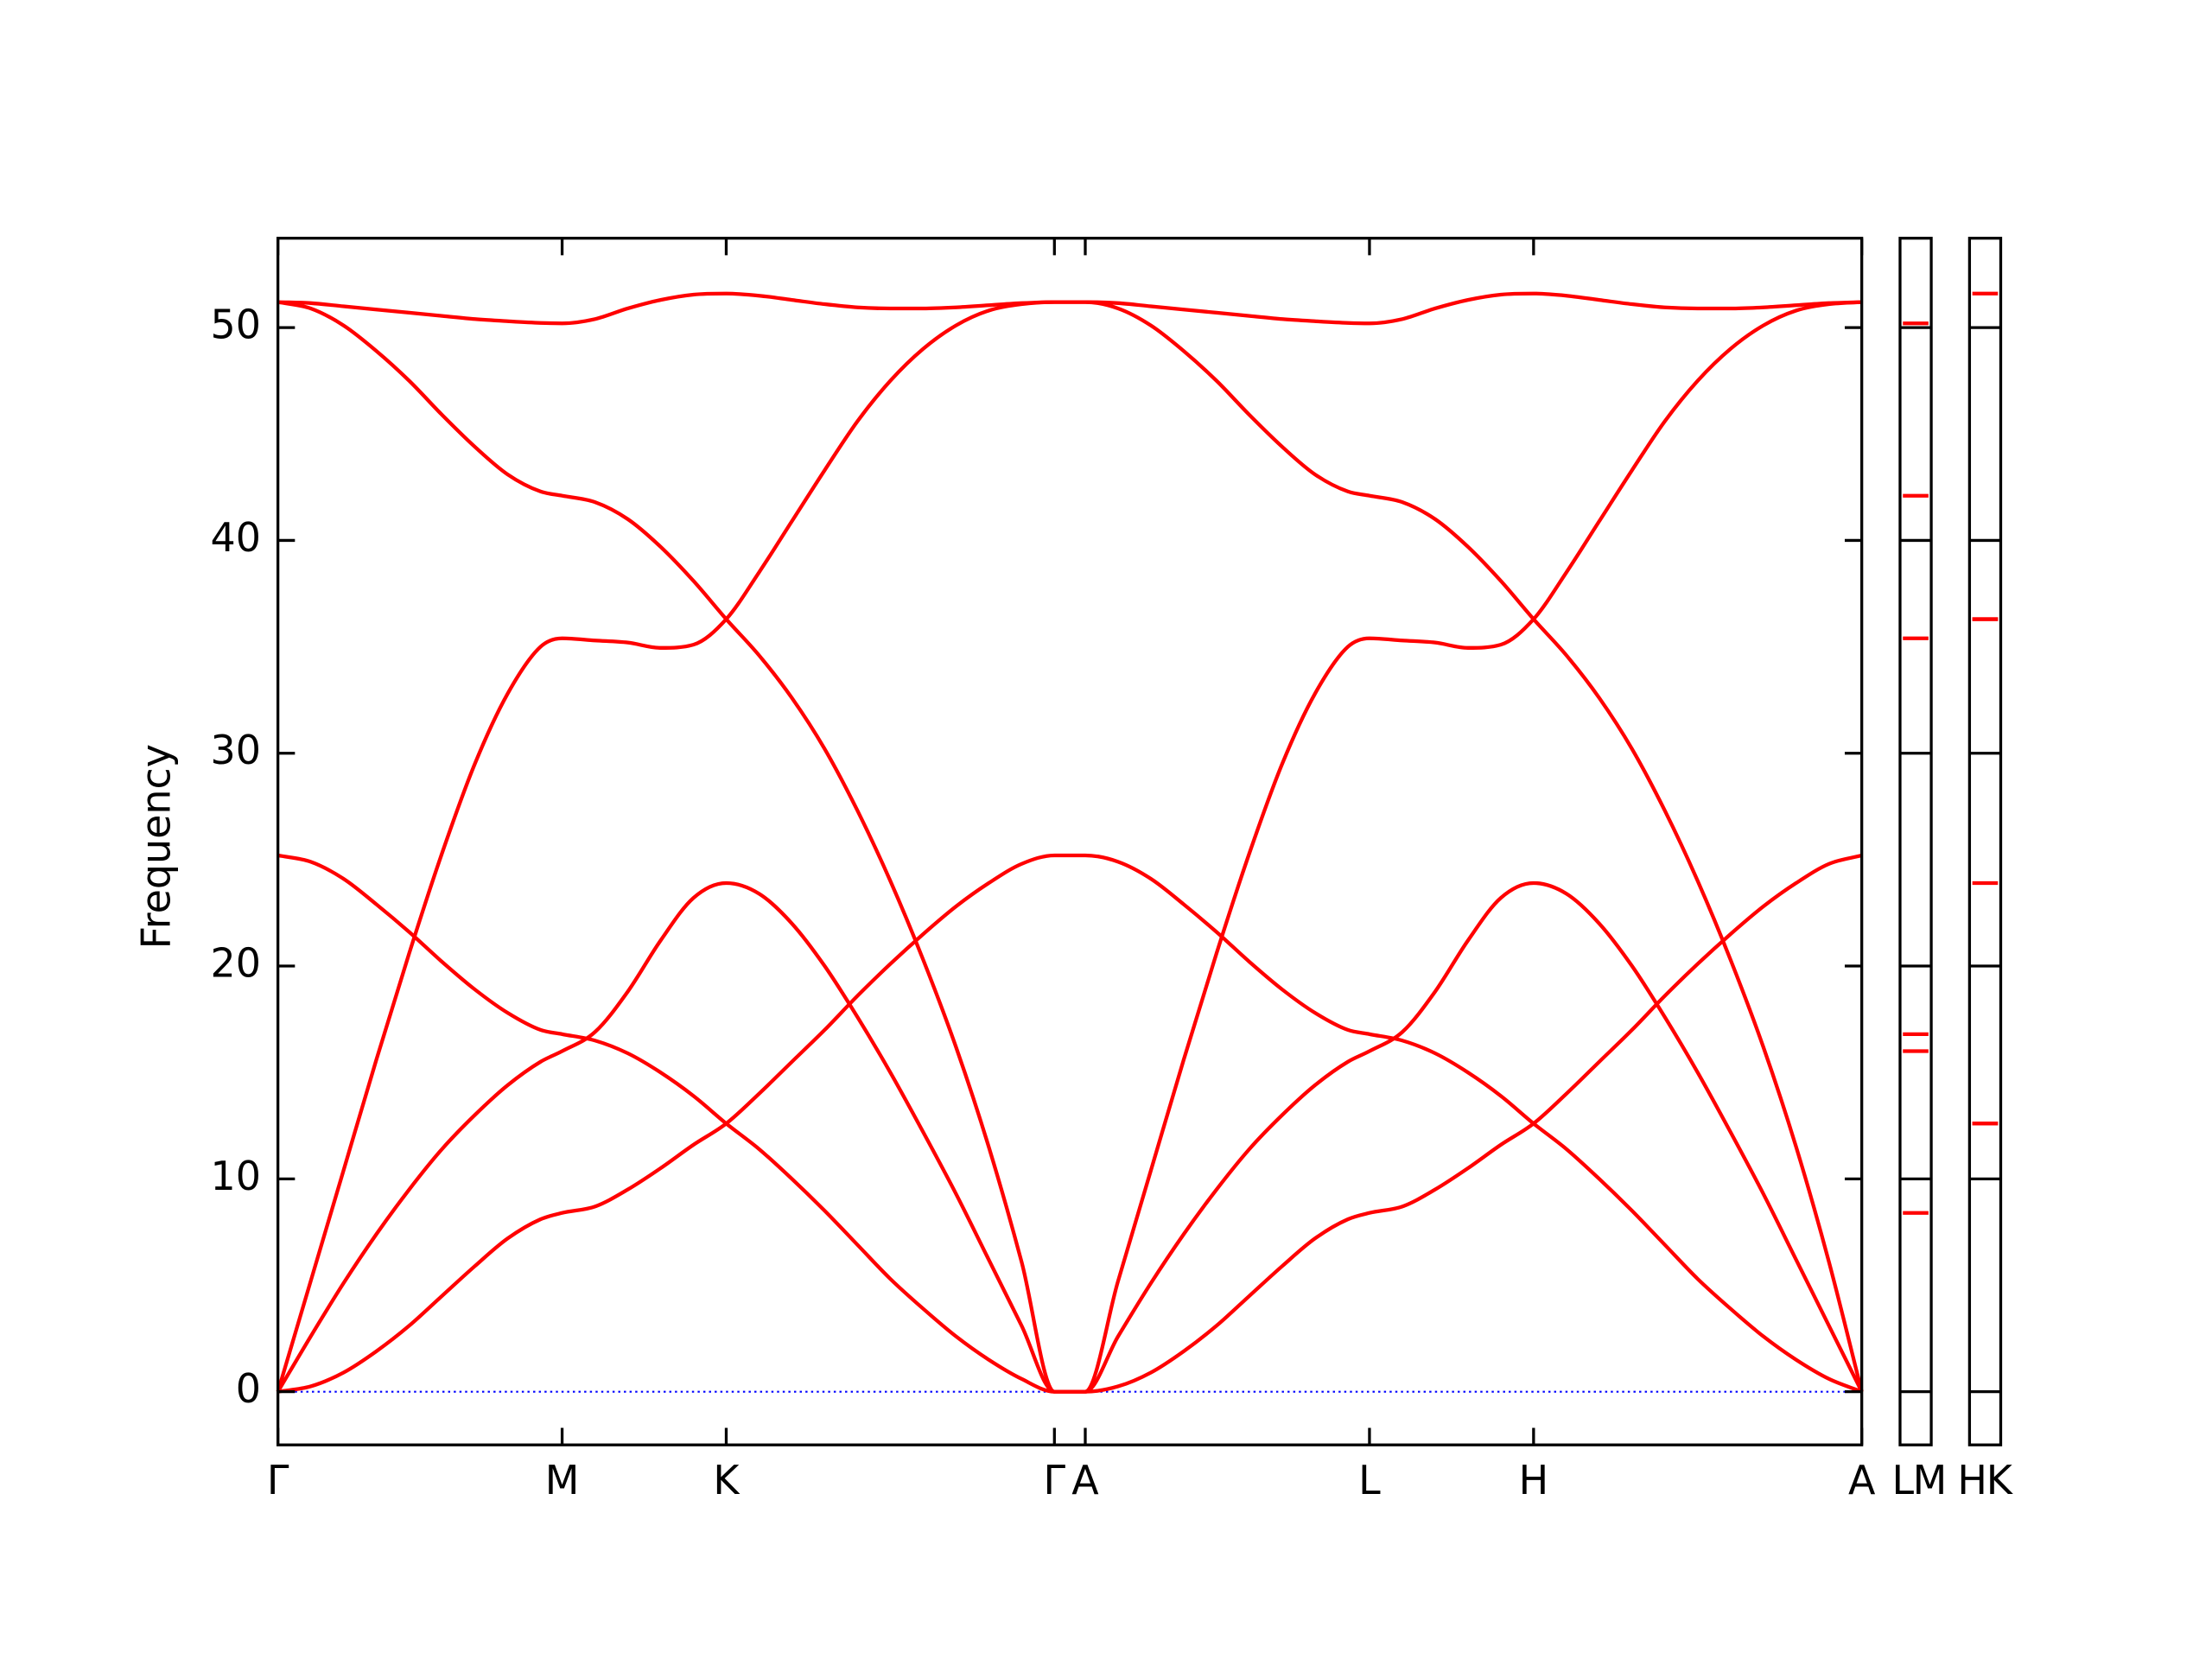  Describe the element at coordinates (235, 750) in the screenshot. I see `y-tick-label: 30` at that location.